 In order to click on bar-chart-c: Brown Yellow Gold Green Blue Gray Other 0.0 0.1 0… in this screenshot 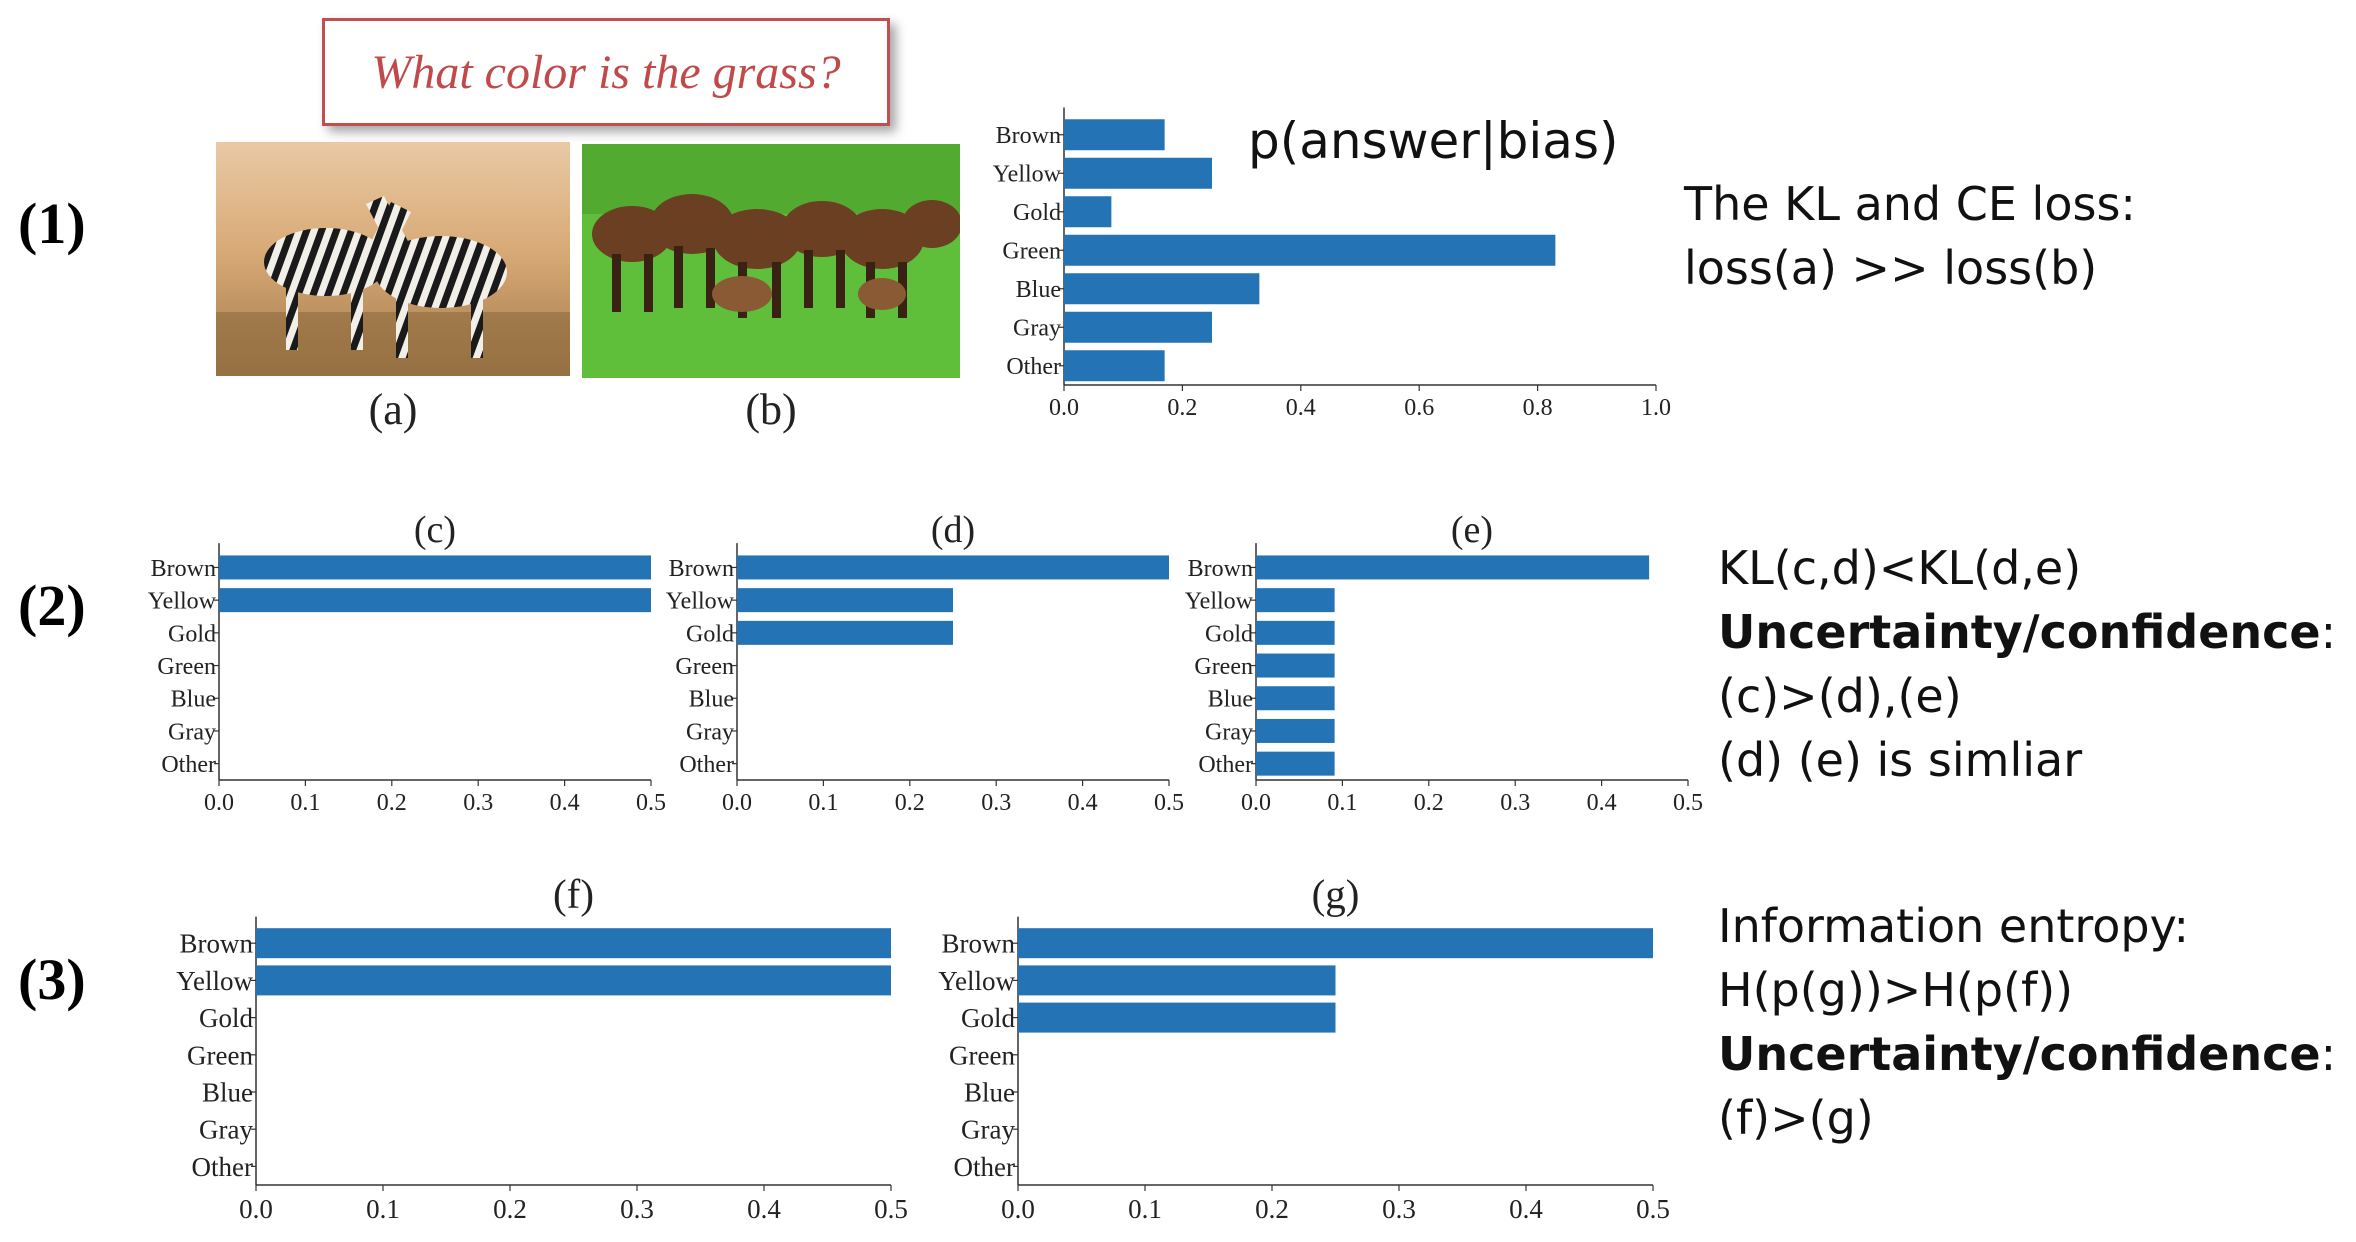, I will do `click(407, 662)`.